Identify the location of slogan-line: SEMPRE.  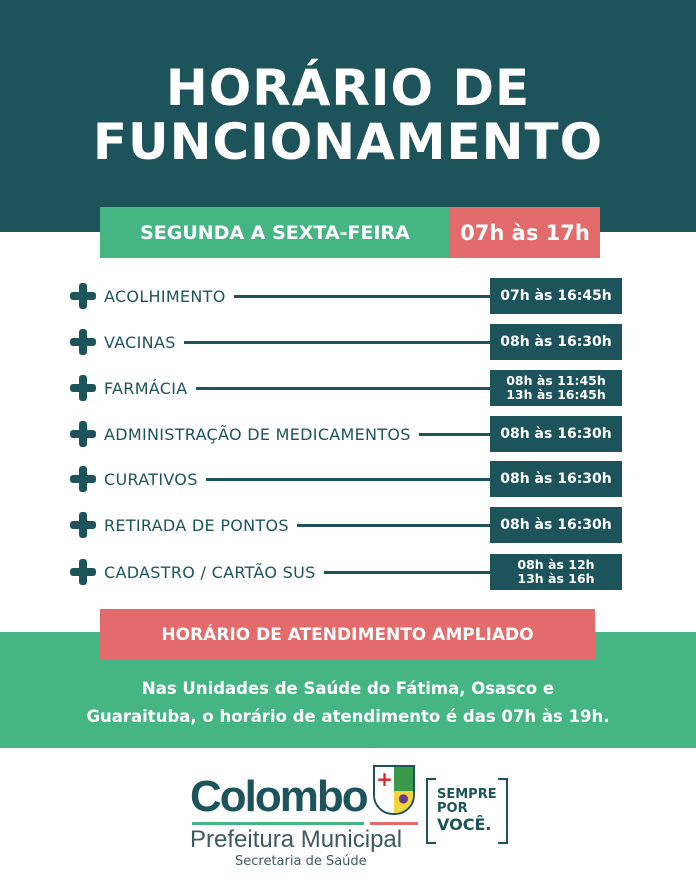
(467, 794).